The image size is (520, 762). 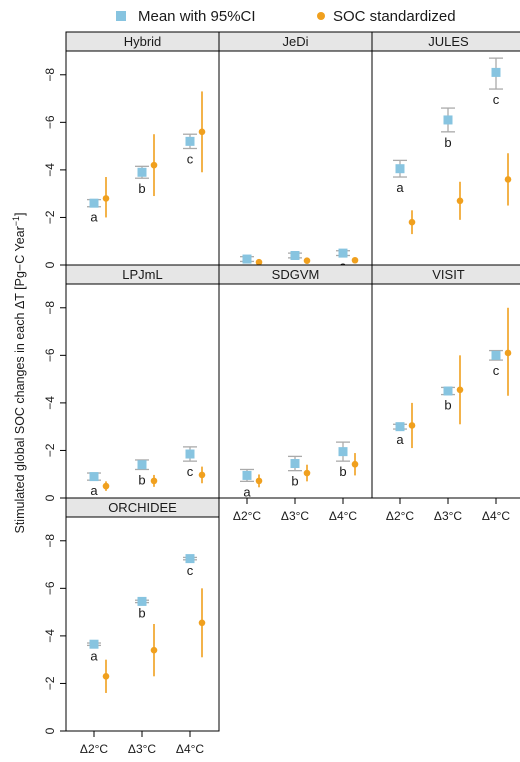 What do you see at coordinates (295, 41) in the screenshot?
I see `panel-title-jedi: JeDi` at bounding box center [295, 41].